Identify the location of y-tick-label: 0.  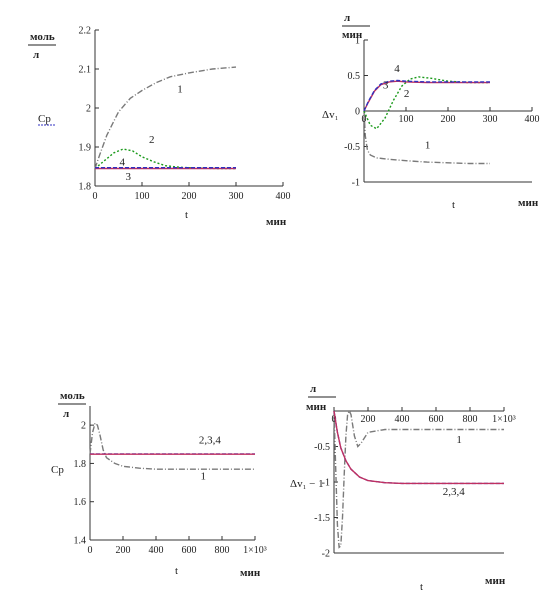
(357, 112).